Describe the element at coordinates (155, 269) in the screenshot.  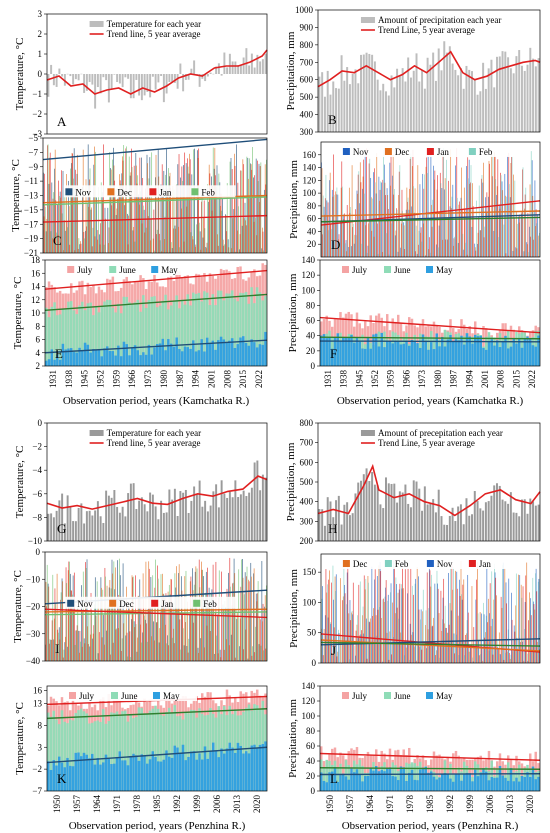
I see `legend-swatch` at that location.